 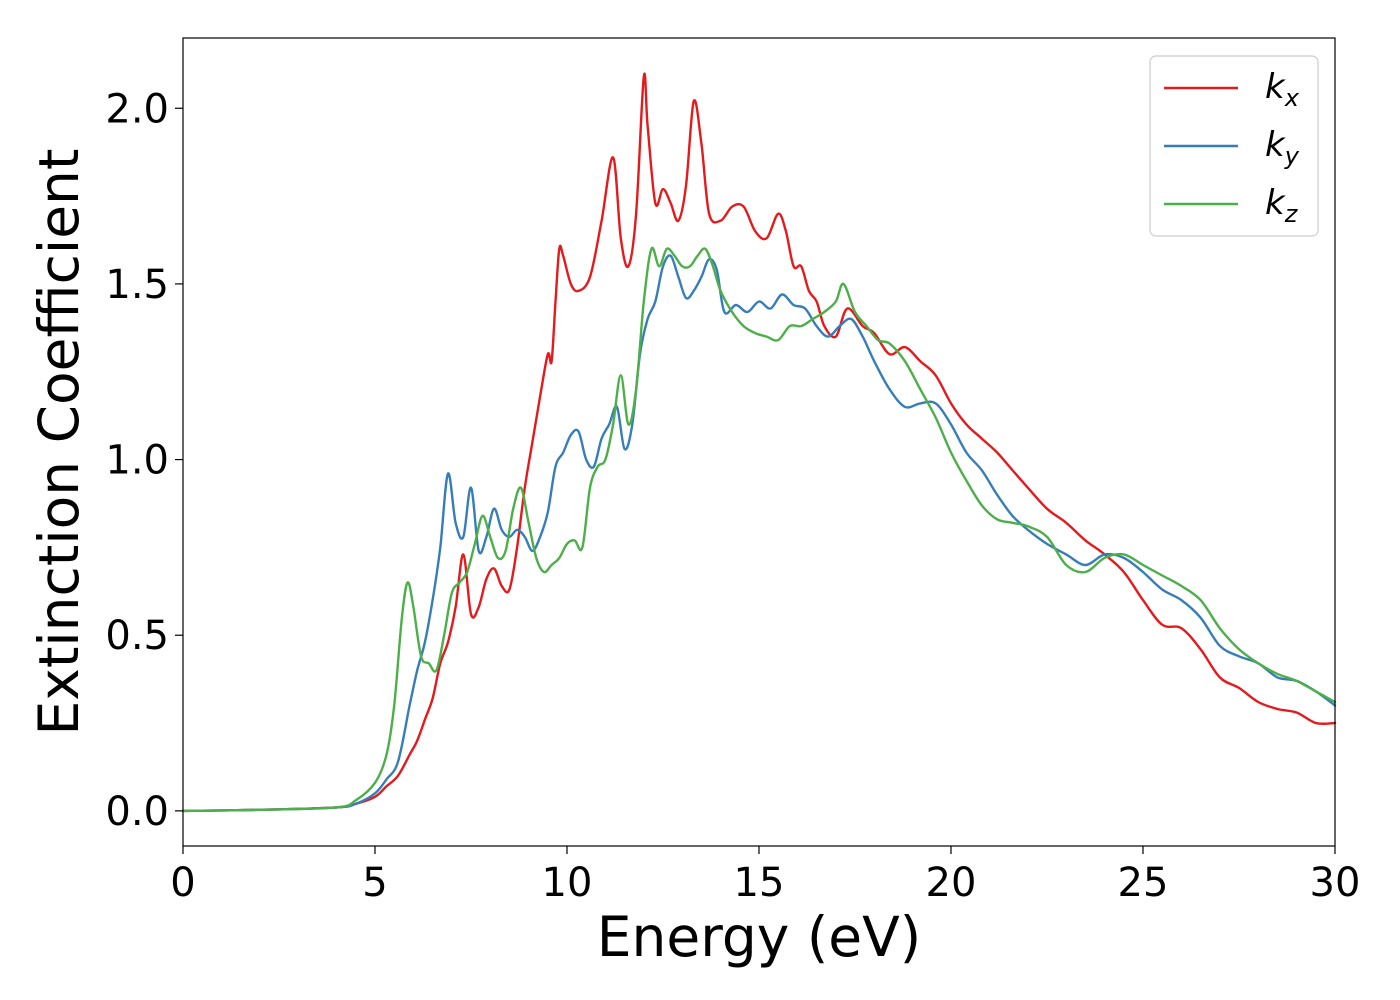 What do you see at coordinates (759, 937) in the screenshot?
I see `x-axis-label: Energy (eV)` at bounding box center [759, 937].